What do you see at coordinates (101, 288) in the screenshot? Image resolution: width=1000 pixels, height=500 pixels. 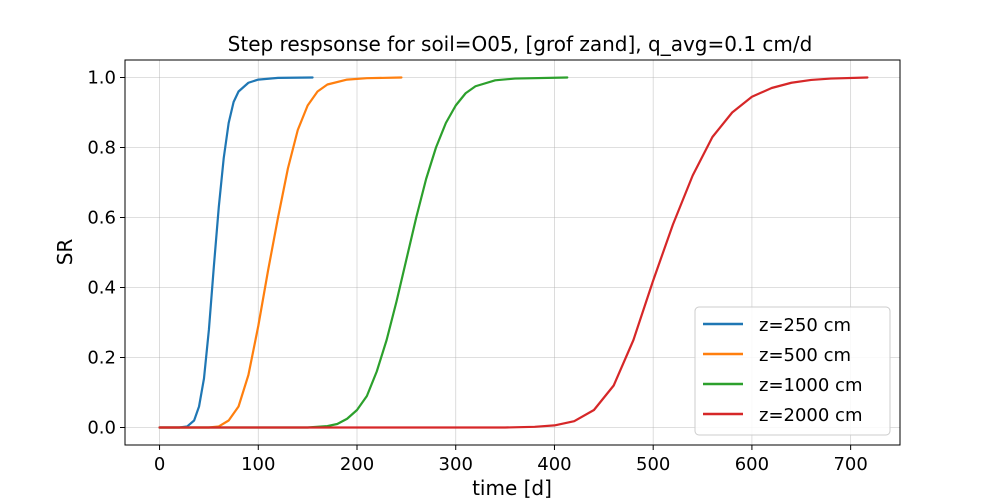 I see `y-tick-label: 0.4` at bounding box center [101, 288].